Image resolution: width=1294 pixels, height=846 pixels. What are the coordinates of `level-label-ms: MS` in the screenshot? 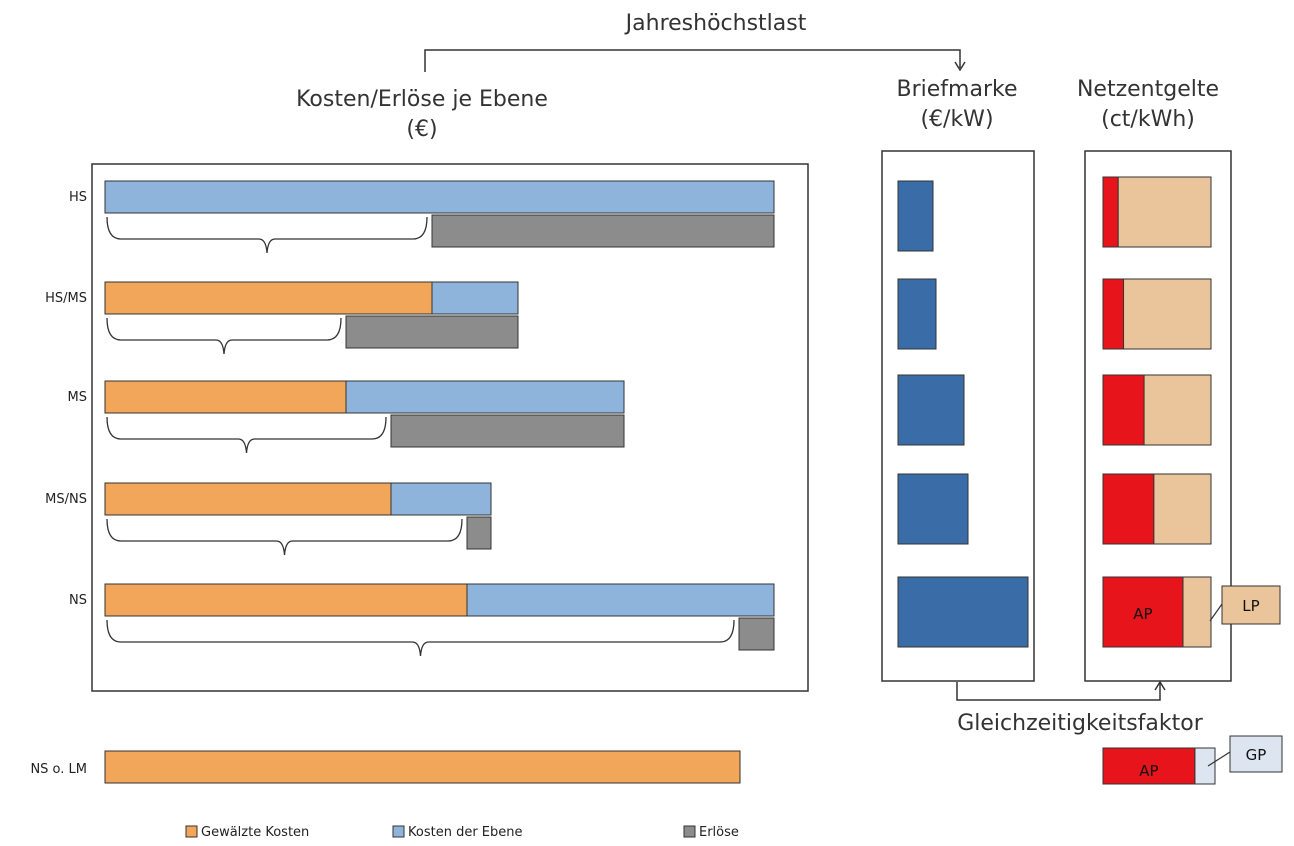 It's located at (77, 397).